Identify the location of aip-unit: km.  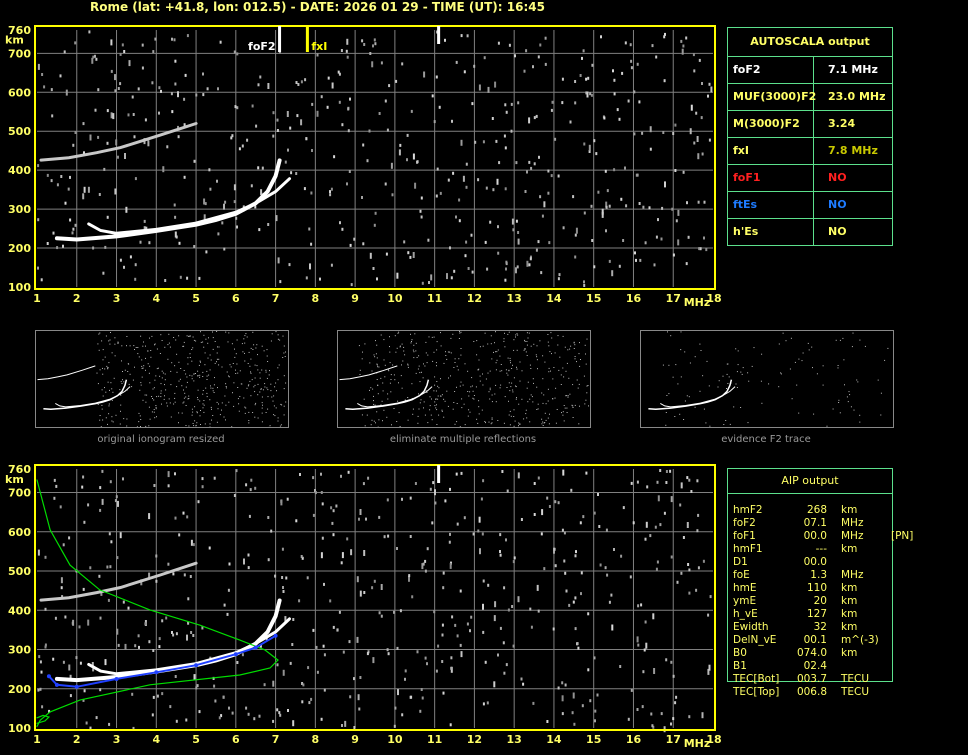
(849, 614).